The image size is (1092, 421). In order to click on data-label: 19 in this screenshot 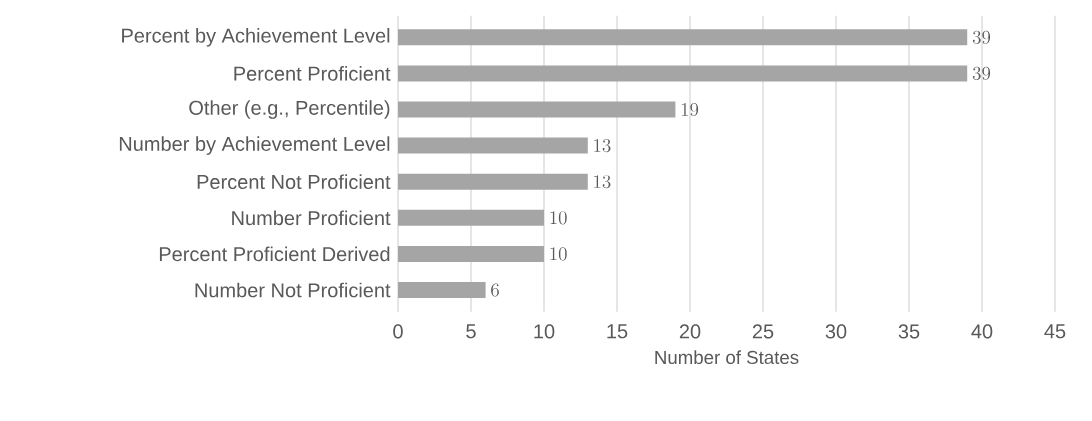, I will do `click(690, 109)`.